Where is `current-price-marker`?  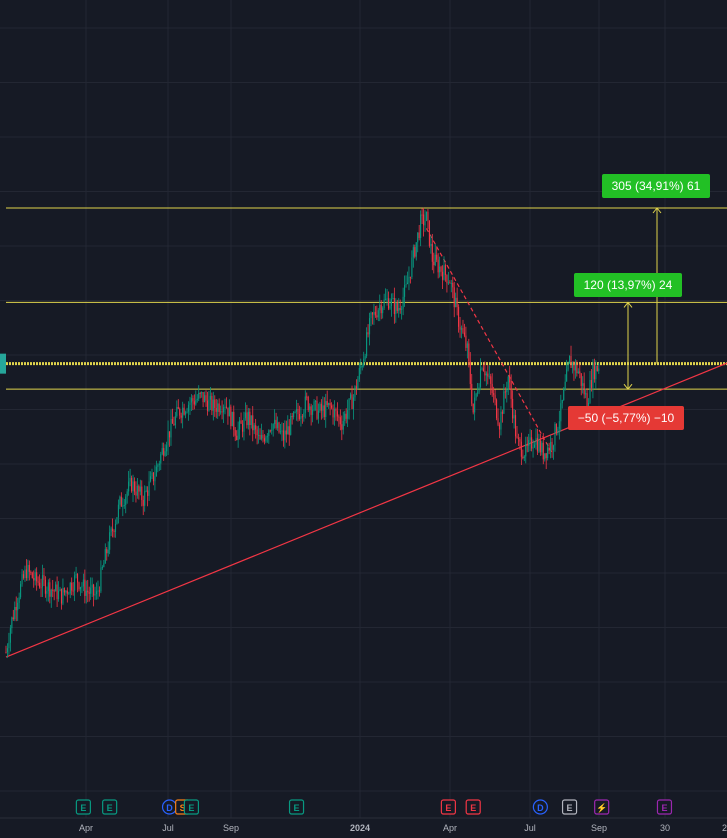
current-price-marker is located at coordinates (3, 363).